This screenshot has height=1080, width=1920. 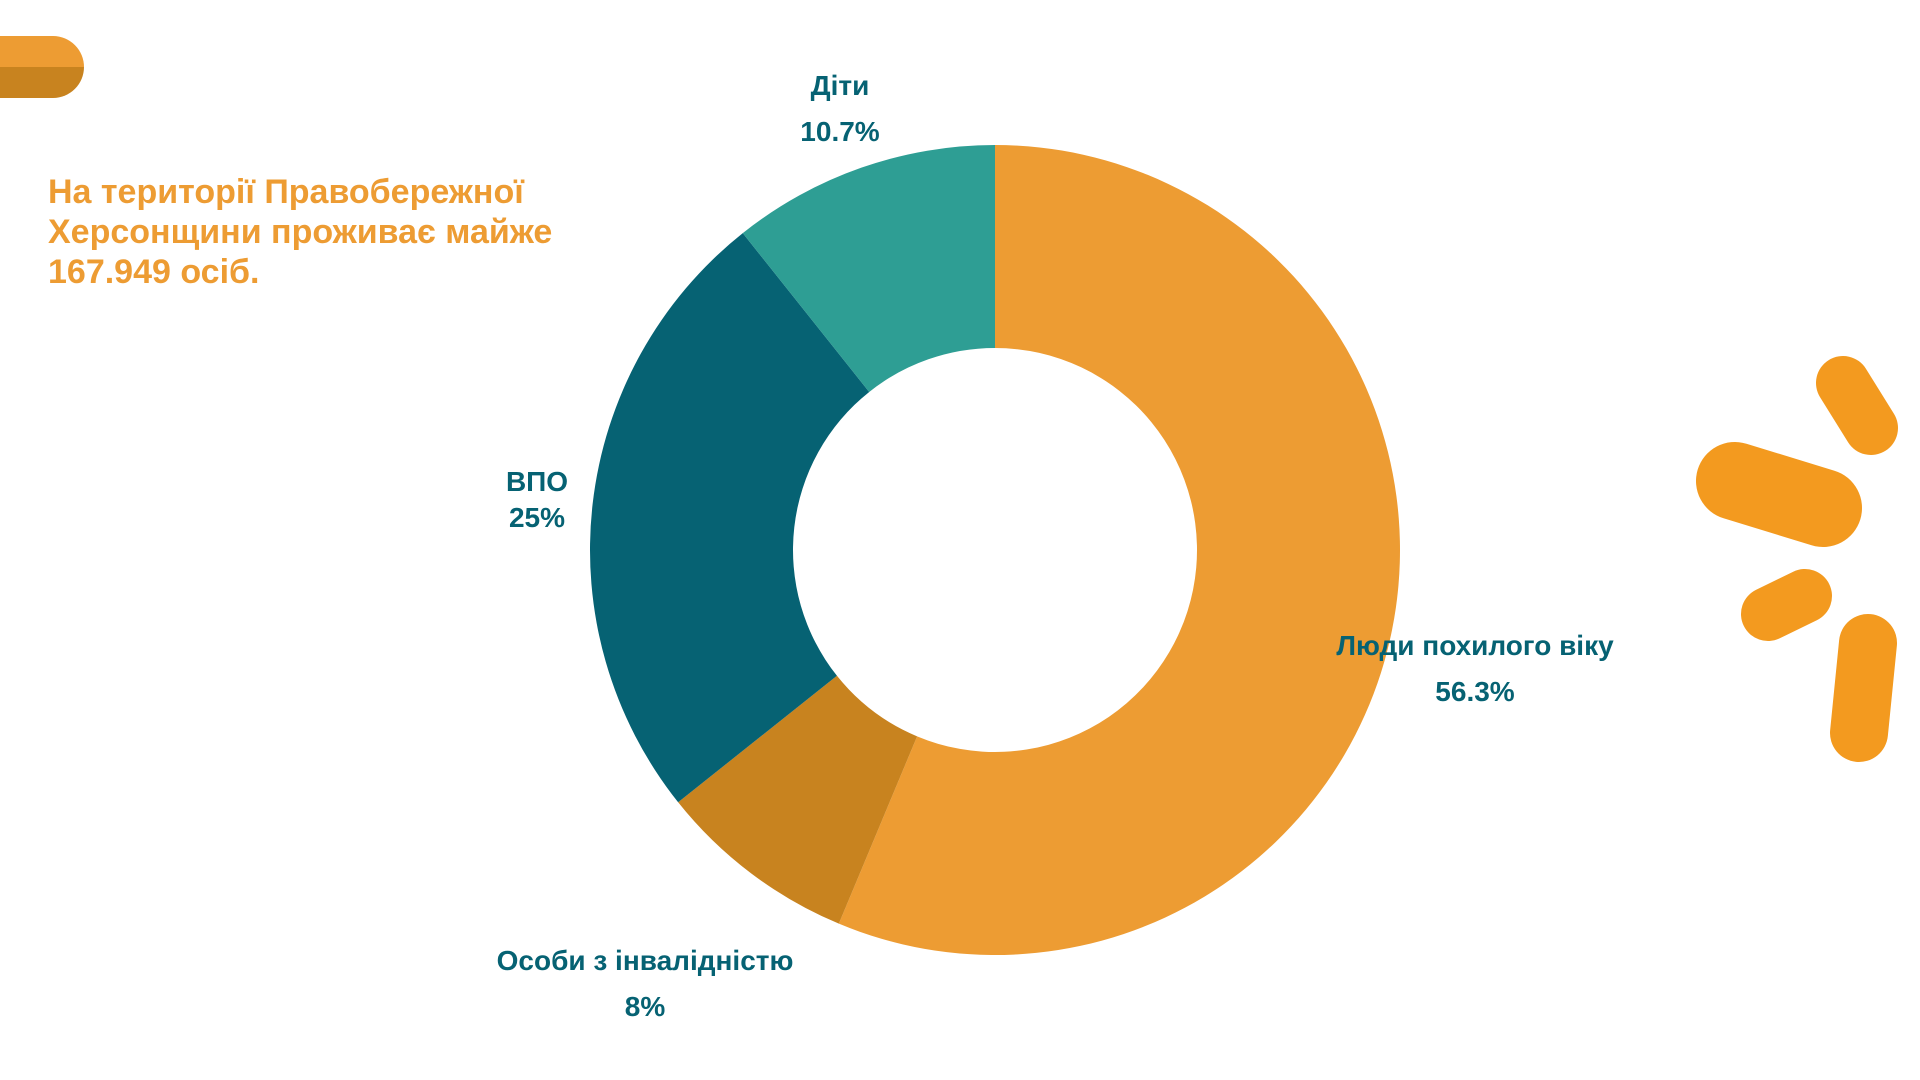 I want to click on label-elderly-percent: 56.3%, so click(x=1475, y=691).